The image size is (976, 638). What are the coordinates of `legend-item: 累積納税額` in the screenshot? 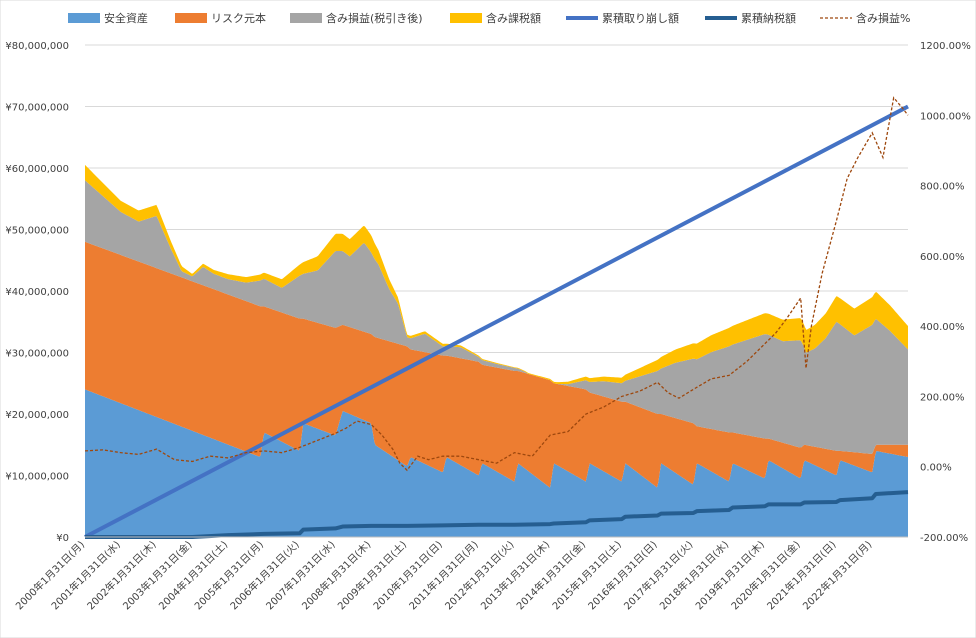 It's located at (750, 18).